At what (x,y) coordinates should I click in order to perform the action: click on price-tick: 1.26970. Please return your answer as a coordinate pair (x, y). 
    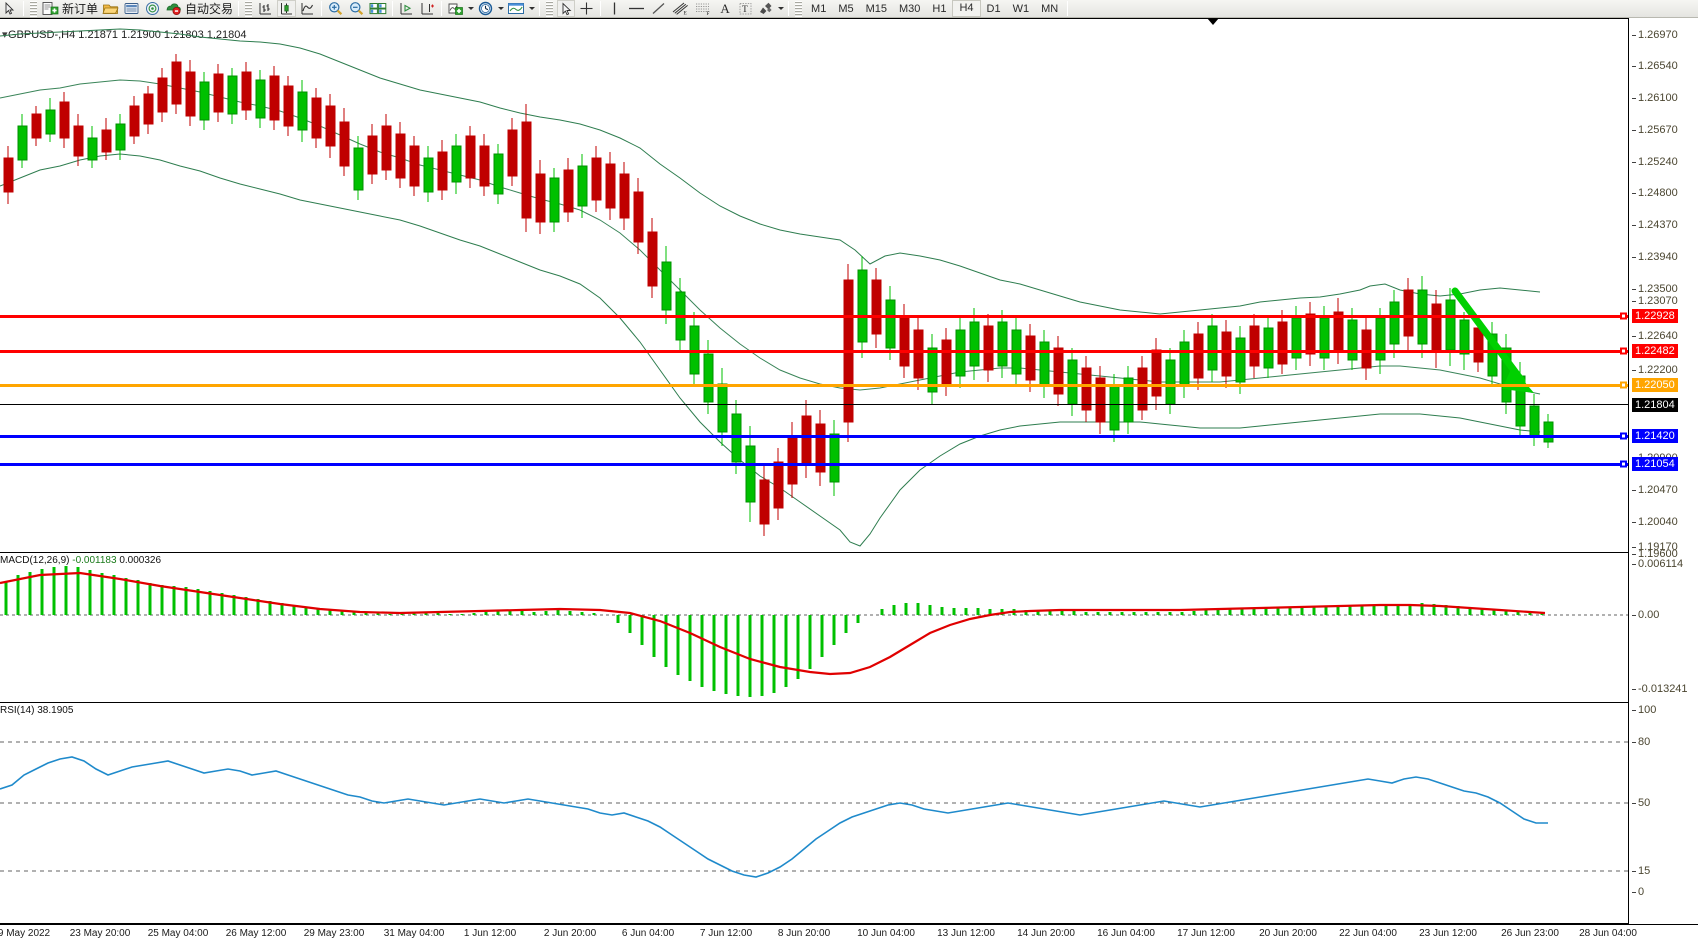
    Looking at the image, I should click on (1655, 35).